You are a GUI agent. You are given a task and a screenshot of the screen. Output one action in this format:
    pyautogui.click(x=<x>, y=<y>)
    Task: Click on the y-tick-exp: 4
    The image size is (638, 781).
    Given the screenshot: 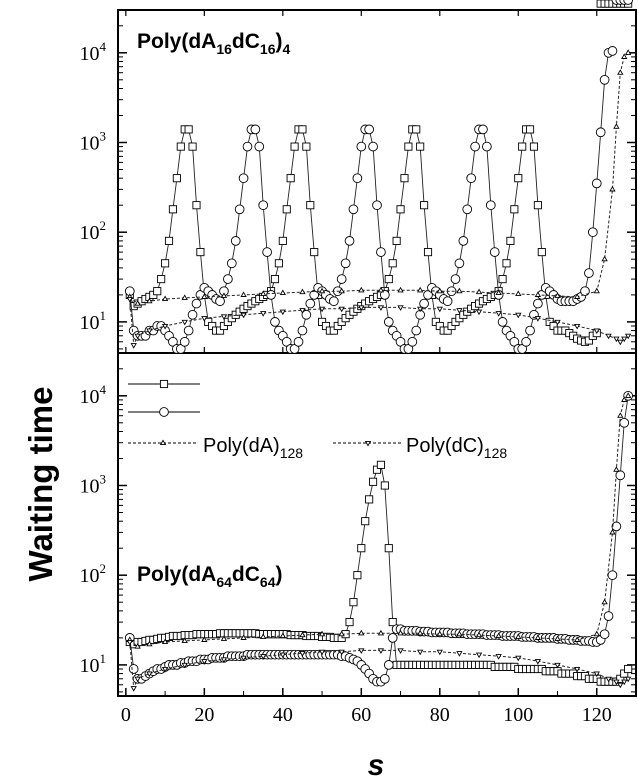 What is the action you would take?
    pyautogui.click(x=103, y=389)
    